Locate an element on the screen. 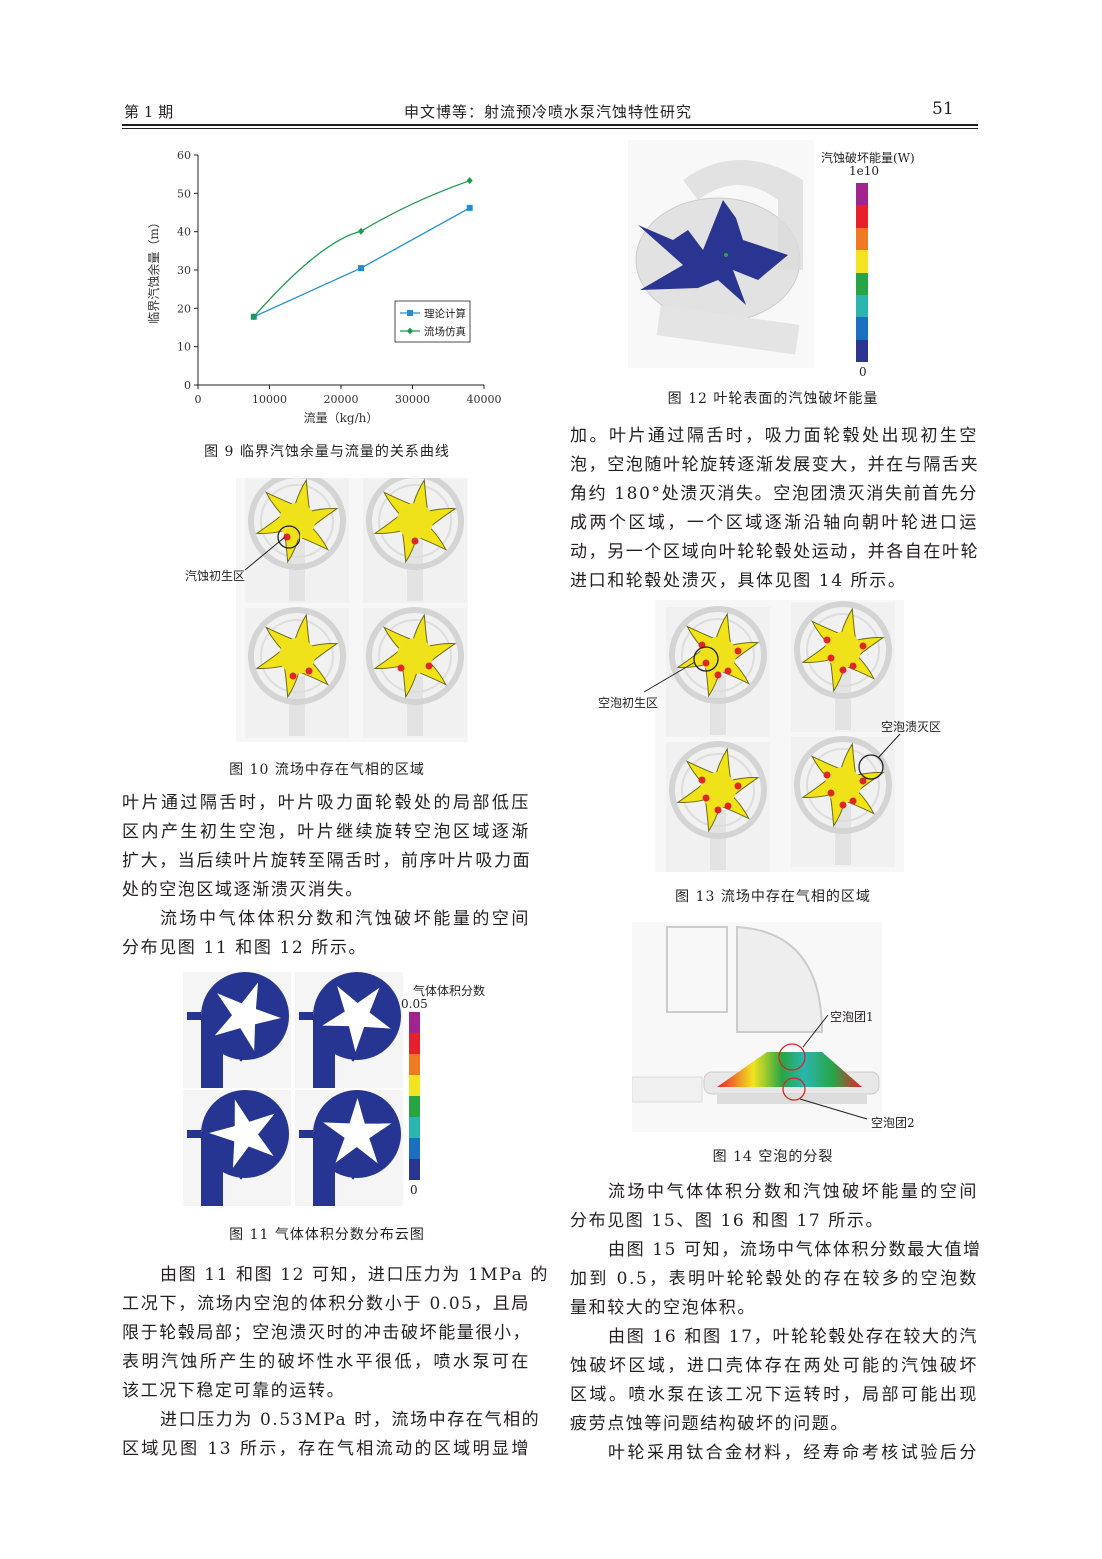  bubble-cluster-1-marker is located at coordinates (792, 1057).